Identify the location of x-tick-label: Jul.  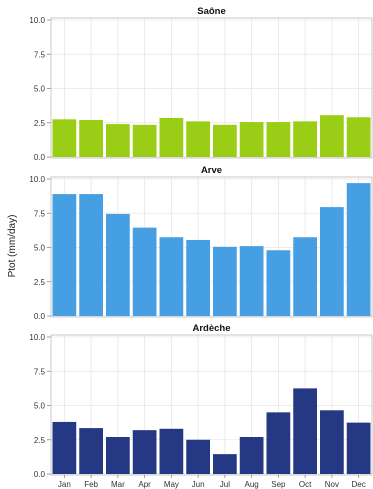
(225, 484).